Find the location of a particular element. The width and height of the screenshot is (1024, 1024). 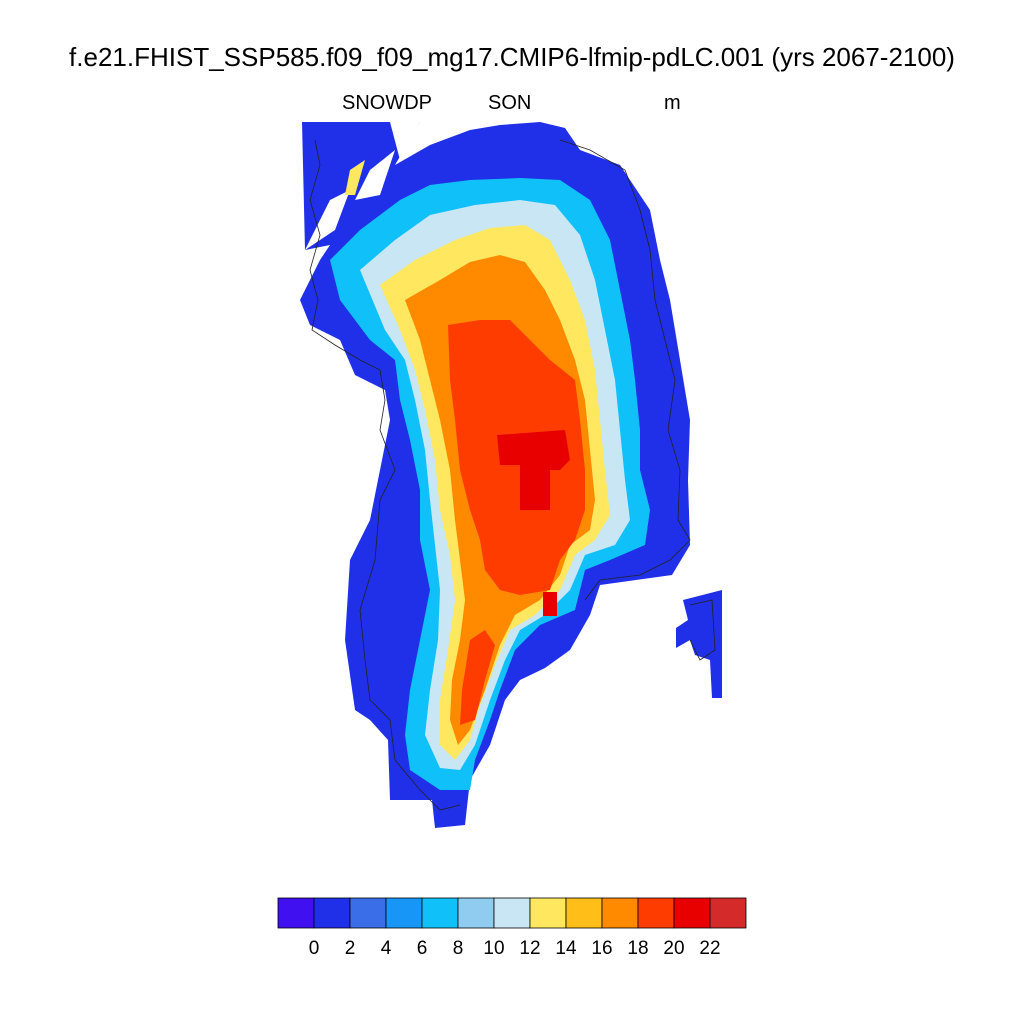

colorbar-tick-label: 16 is located at coordinates (601, 948).